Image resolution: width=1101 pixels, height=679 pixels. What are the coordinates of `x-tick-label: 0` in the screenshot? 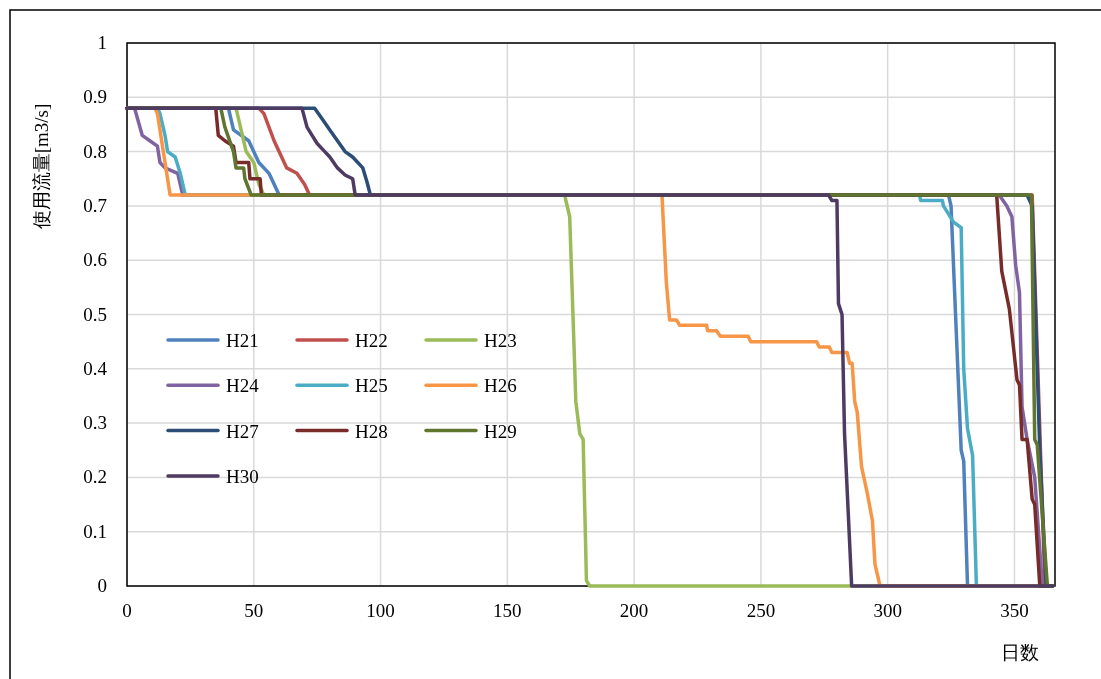 It's located at (127, 610).